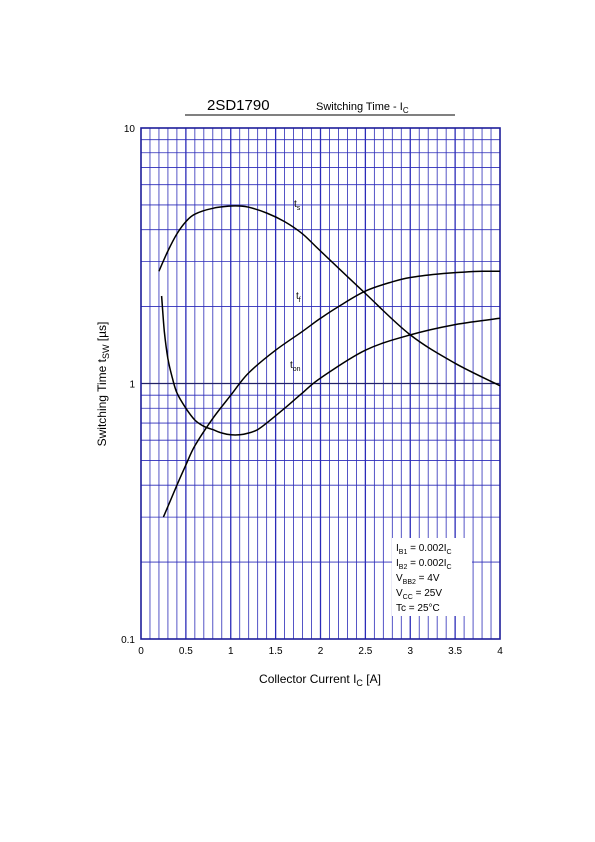 The width and height of the screenshot is (595, 842). I want to click on chart-subtitle: Switching Time - IC, so click(362, 108).